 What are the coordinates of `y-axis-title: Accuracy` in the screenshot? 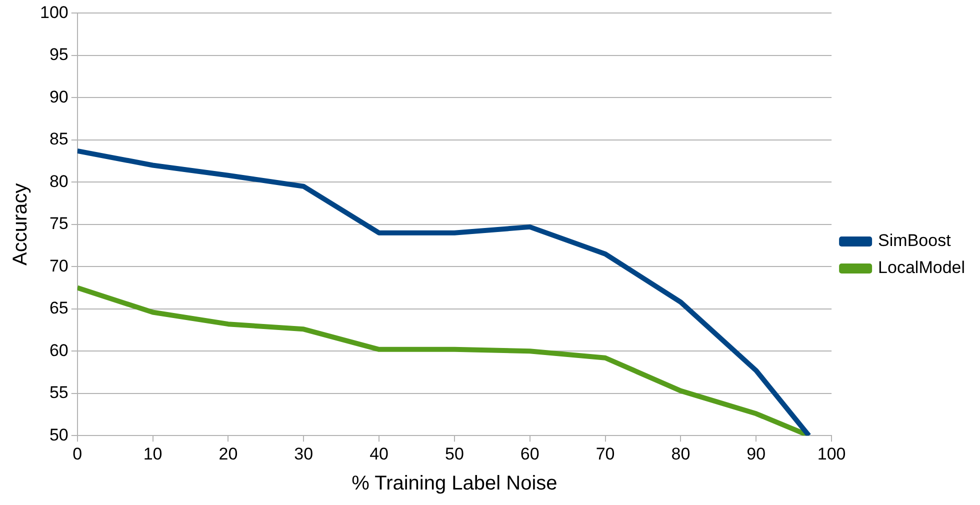 It's located at (21, 224).